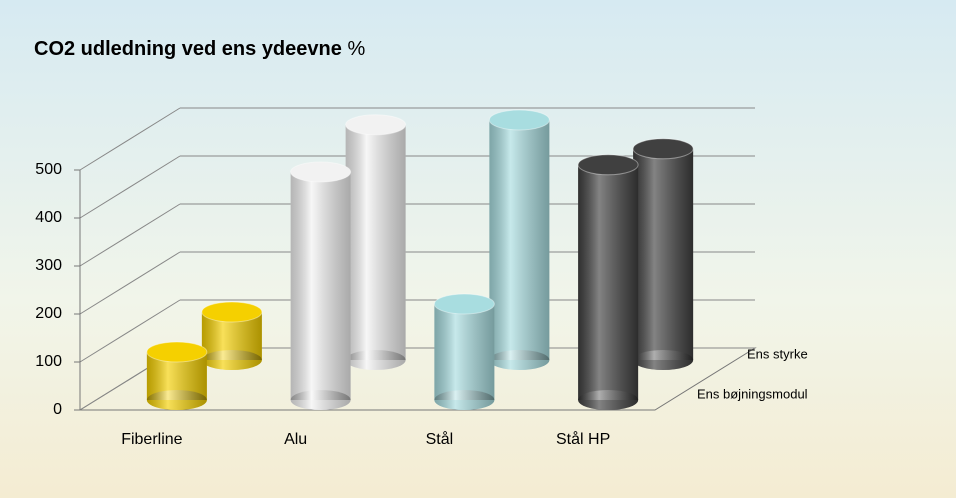 This screenshot has width=956, height=503. What do you see at coordinates (752, 393) in the screenshot?
I see `series-label: Ens bøjningsmodul` at bounding box center [752, 393].